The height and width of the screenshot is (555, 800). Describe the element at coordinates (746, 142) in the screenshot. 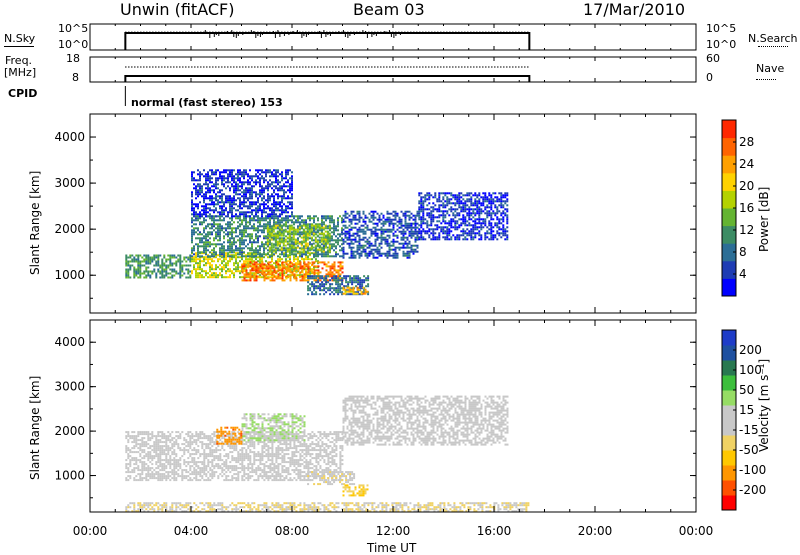

I see `power-scale-tick-label: 28` at that location.